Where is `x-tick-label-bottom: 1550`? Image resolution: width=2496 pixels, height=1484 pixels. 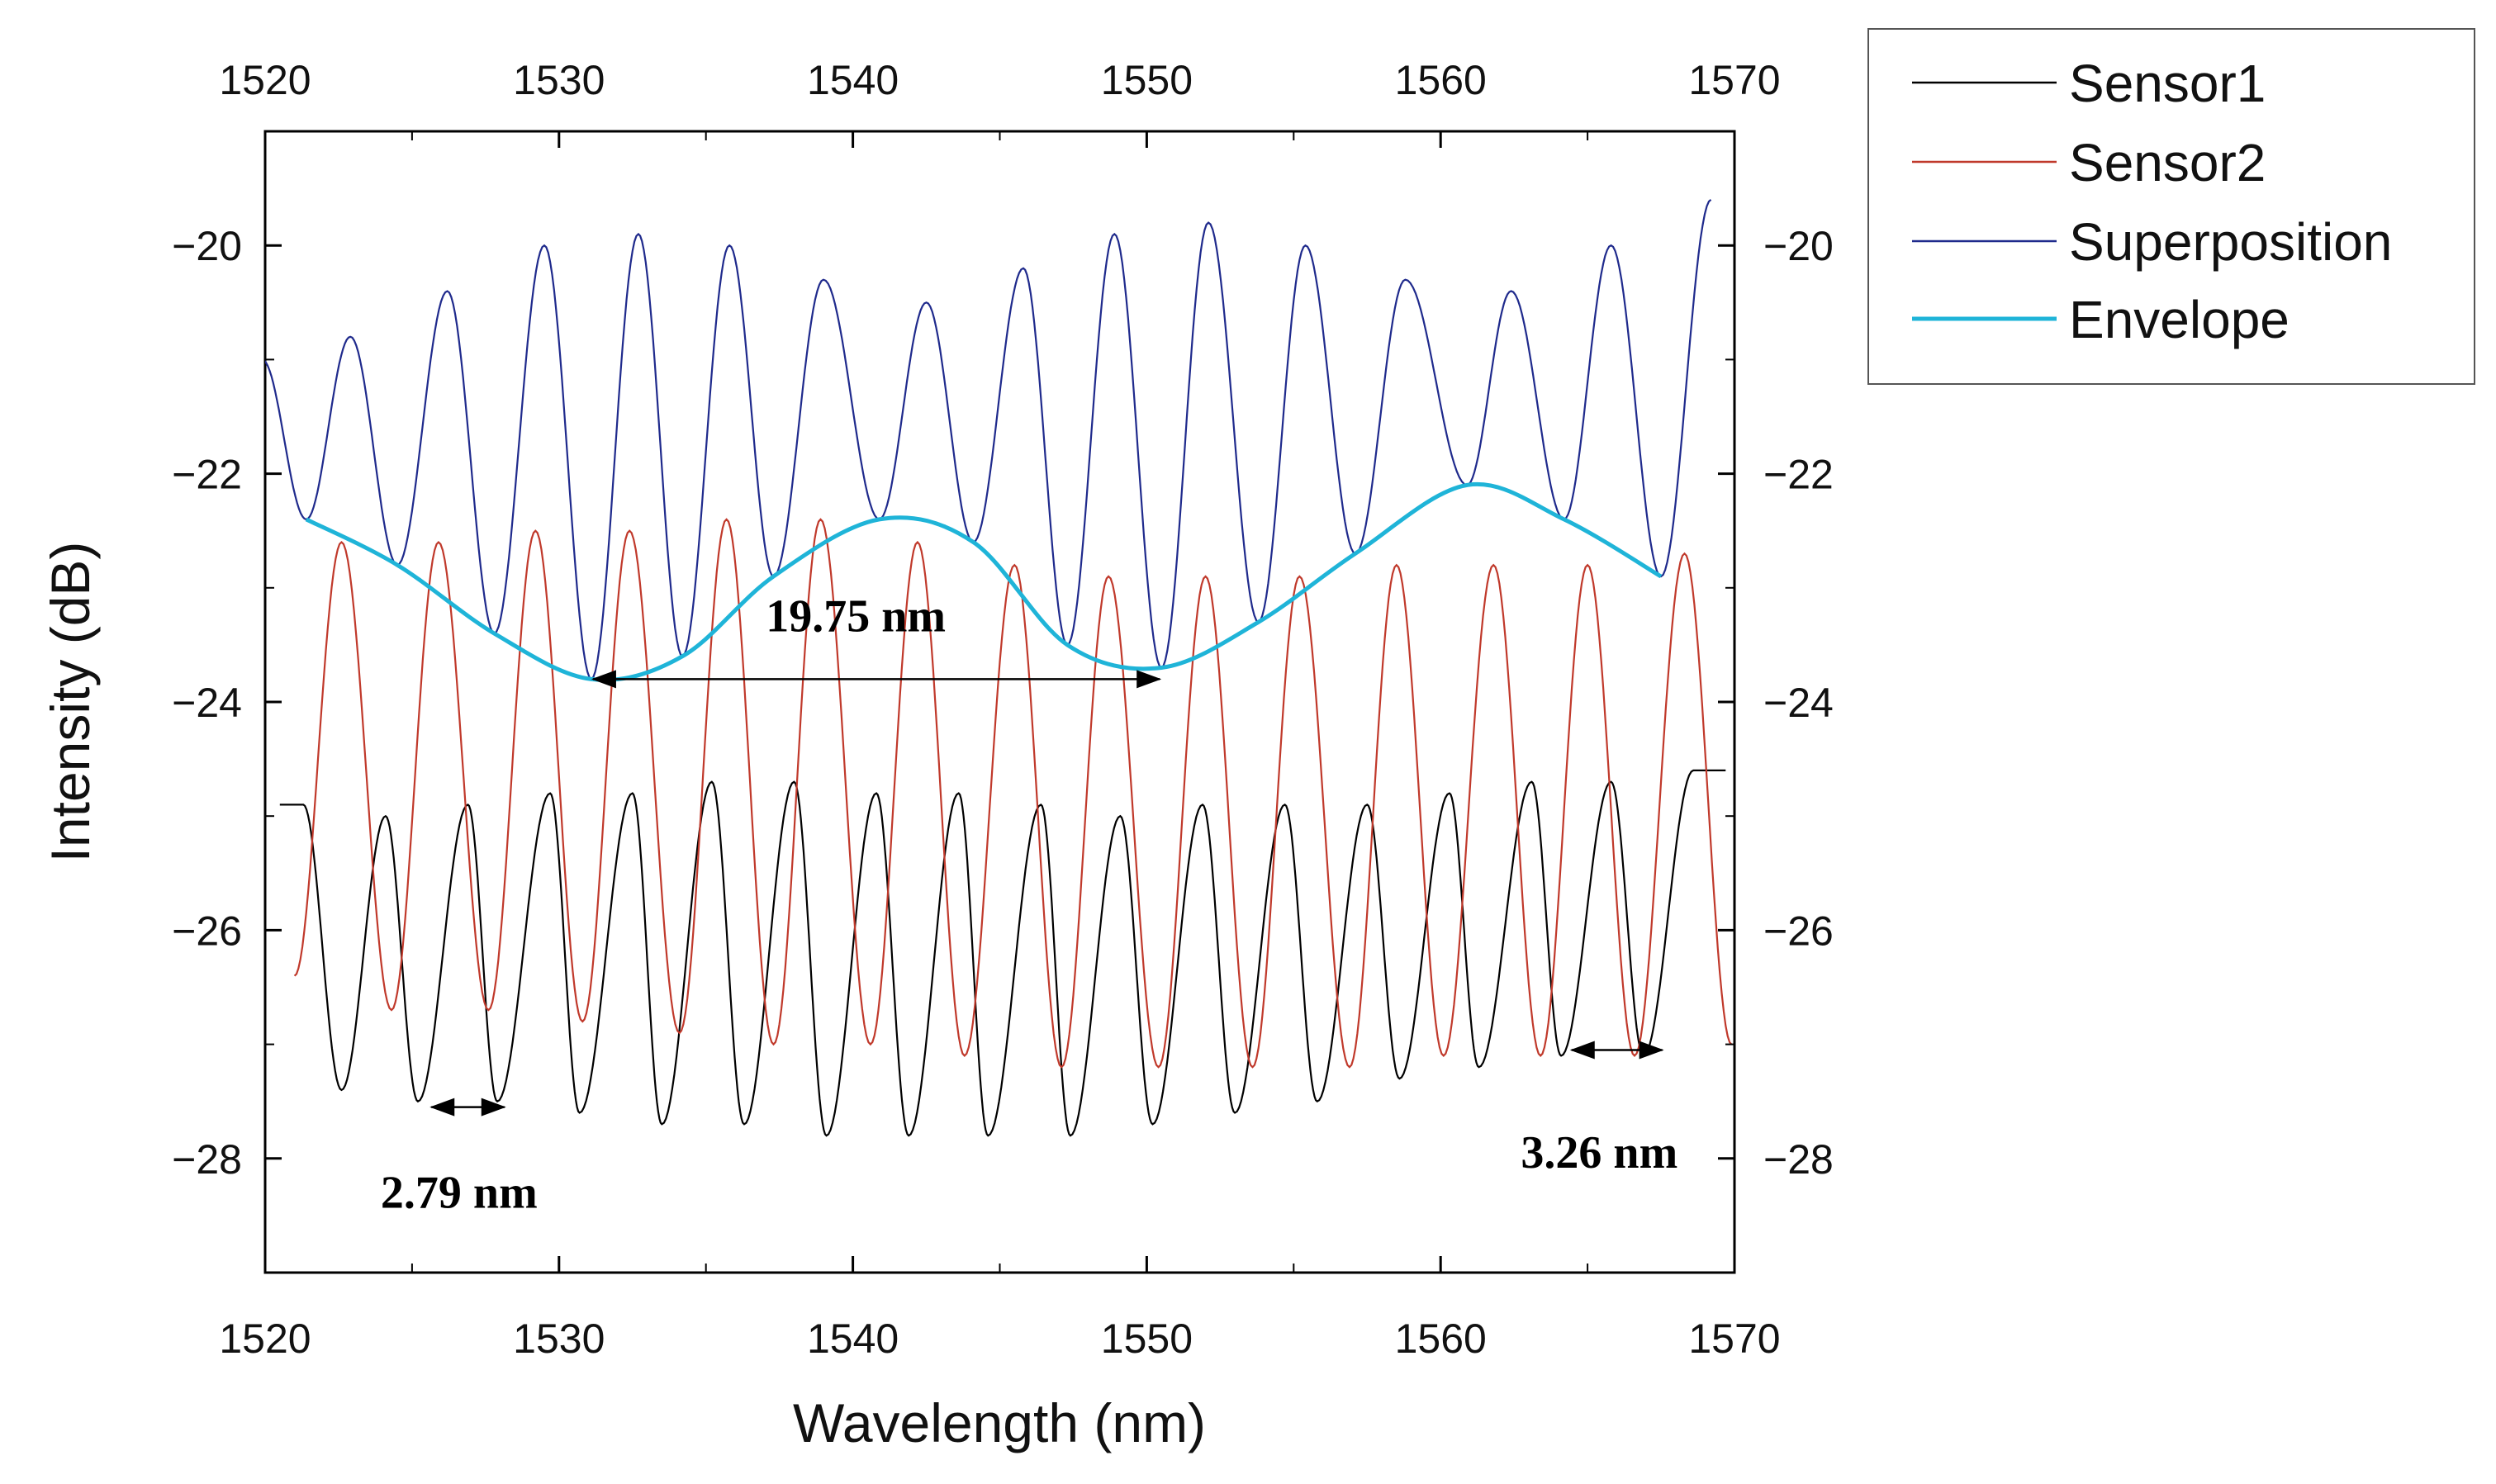
x-tick-label-bottom: 1550 is located at coordinates (1147, 1339).